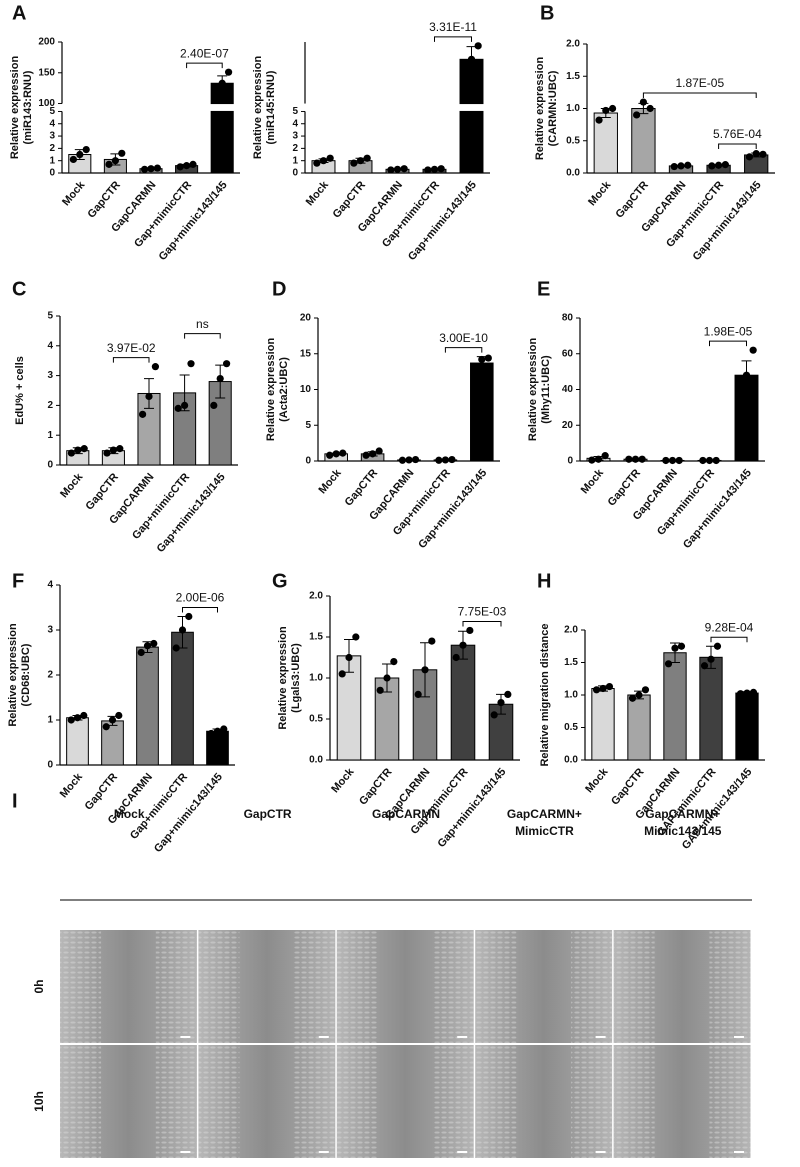 Image resolution: width=800 pixels, height=1167 pixels. I want to click on y-tick-label: 15, so click(306, 353).